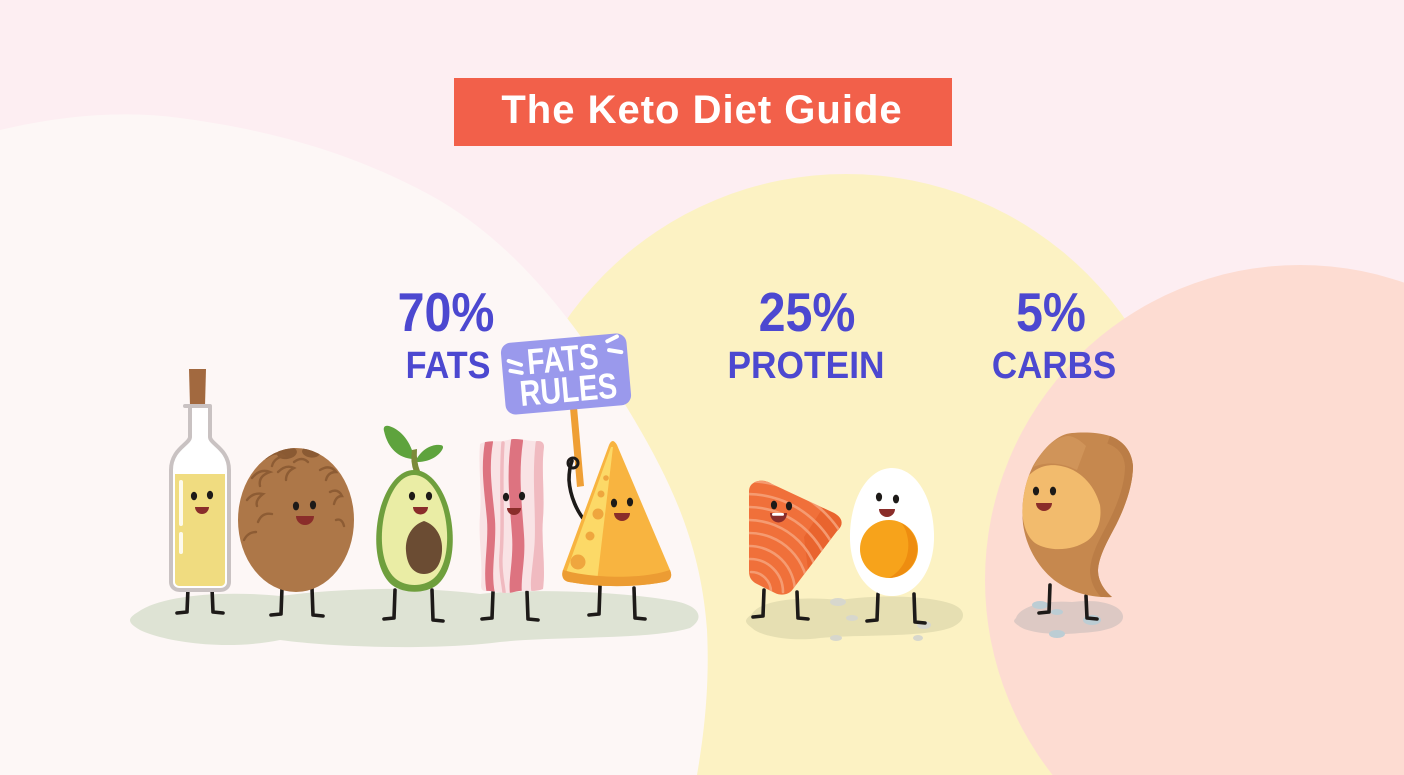 This screenshot has height=775, width=1404. What do you see at coordinates (807, 312) in the screenshot?
I see `svg-text: 25%` at bounding box center [807, 312].